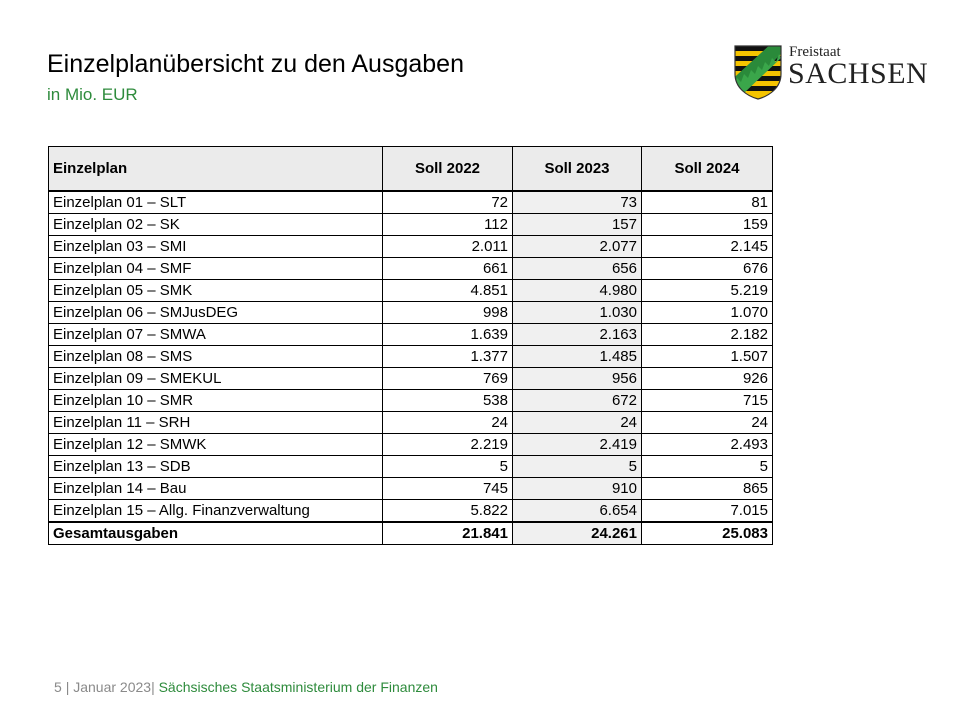 Image resolution: width=960 pixels, height=720 pixels. I want to click on cell-soll-2023: 910, so click(577, 488).